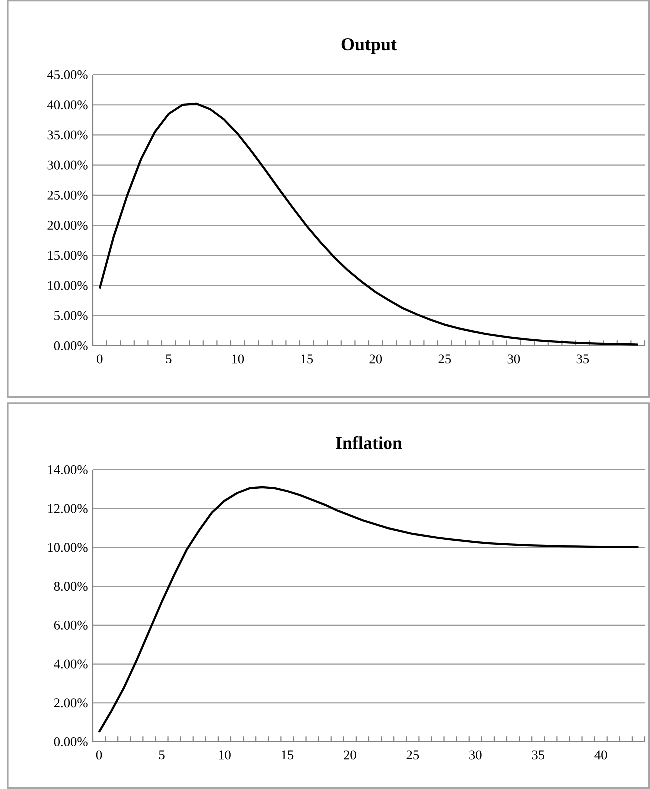  Describe the element at coordinates (67, 105) in the screenshot. I see `y-tick-label: 40.00%` at that location.